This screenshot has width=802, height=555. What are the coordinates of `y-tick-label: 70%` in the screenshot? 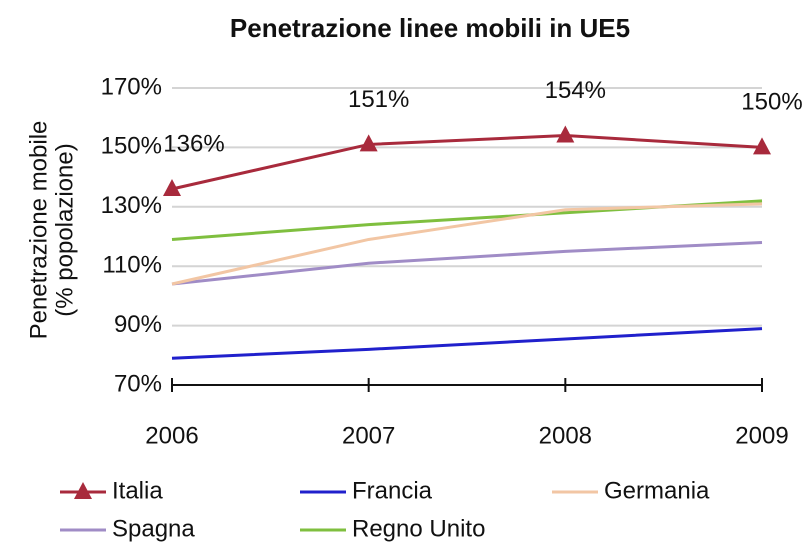 It's located at (138, 383).